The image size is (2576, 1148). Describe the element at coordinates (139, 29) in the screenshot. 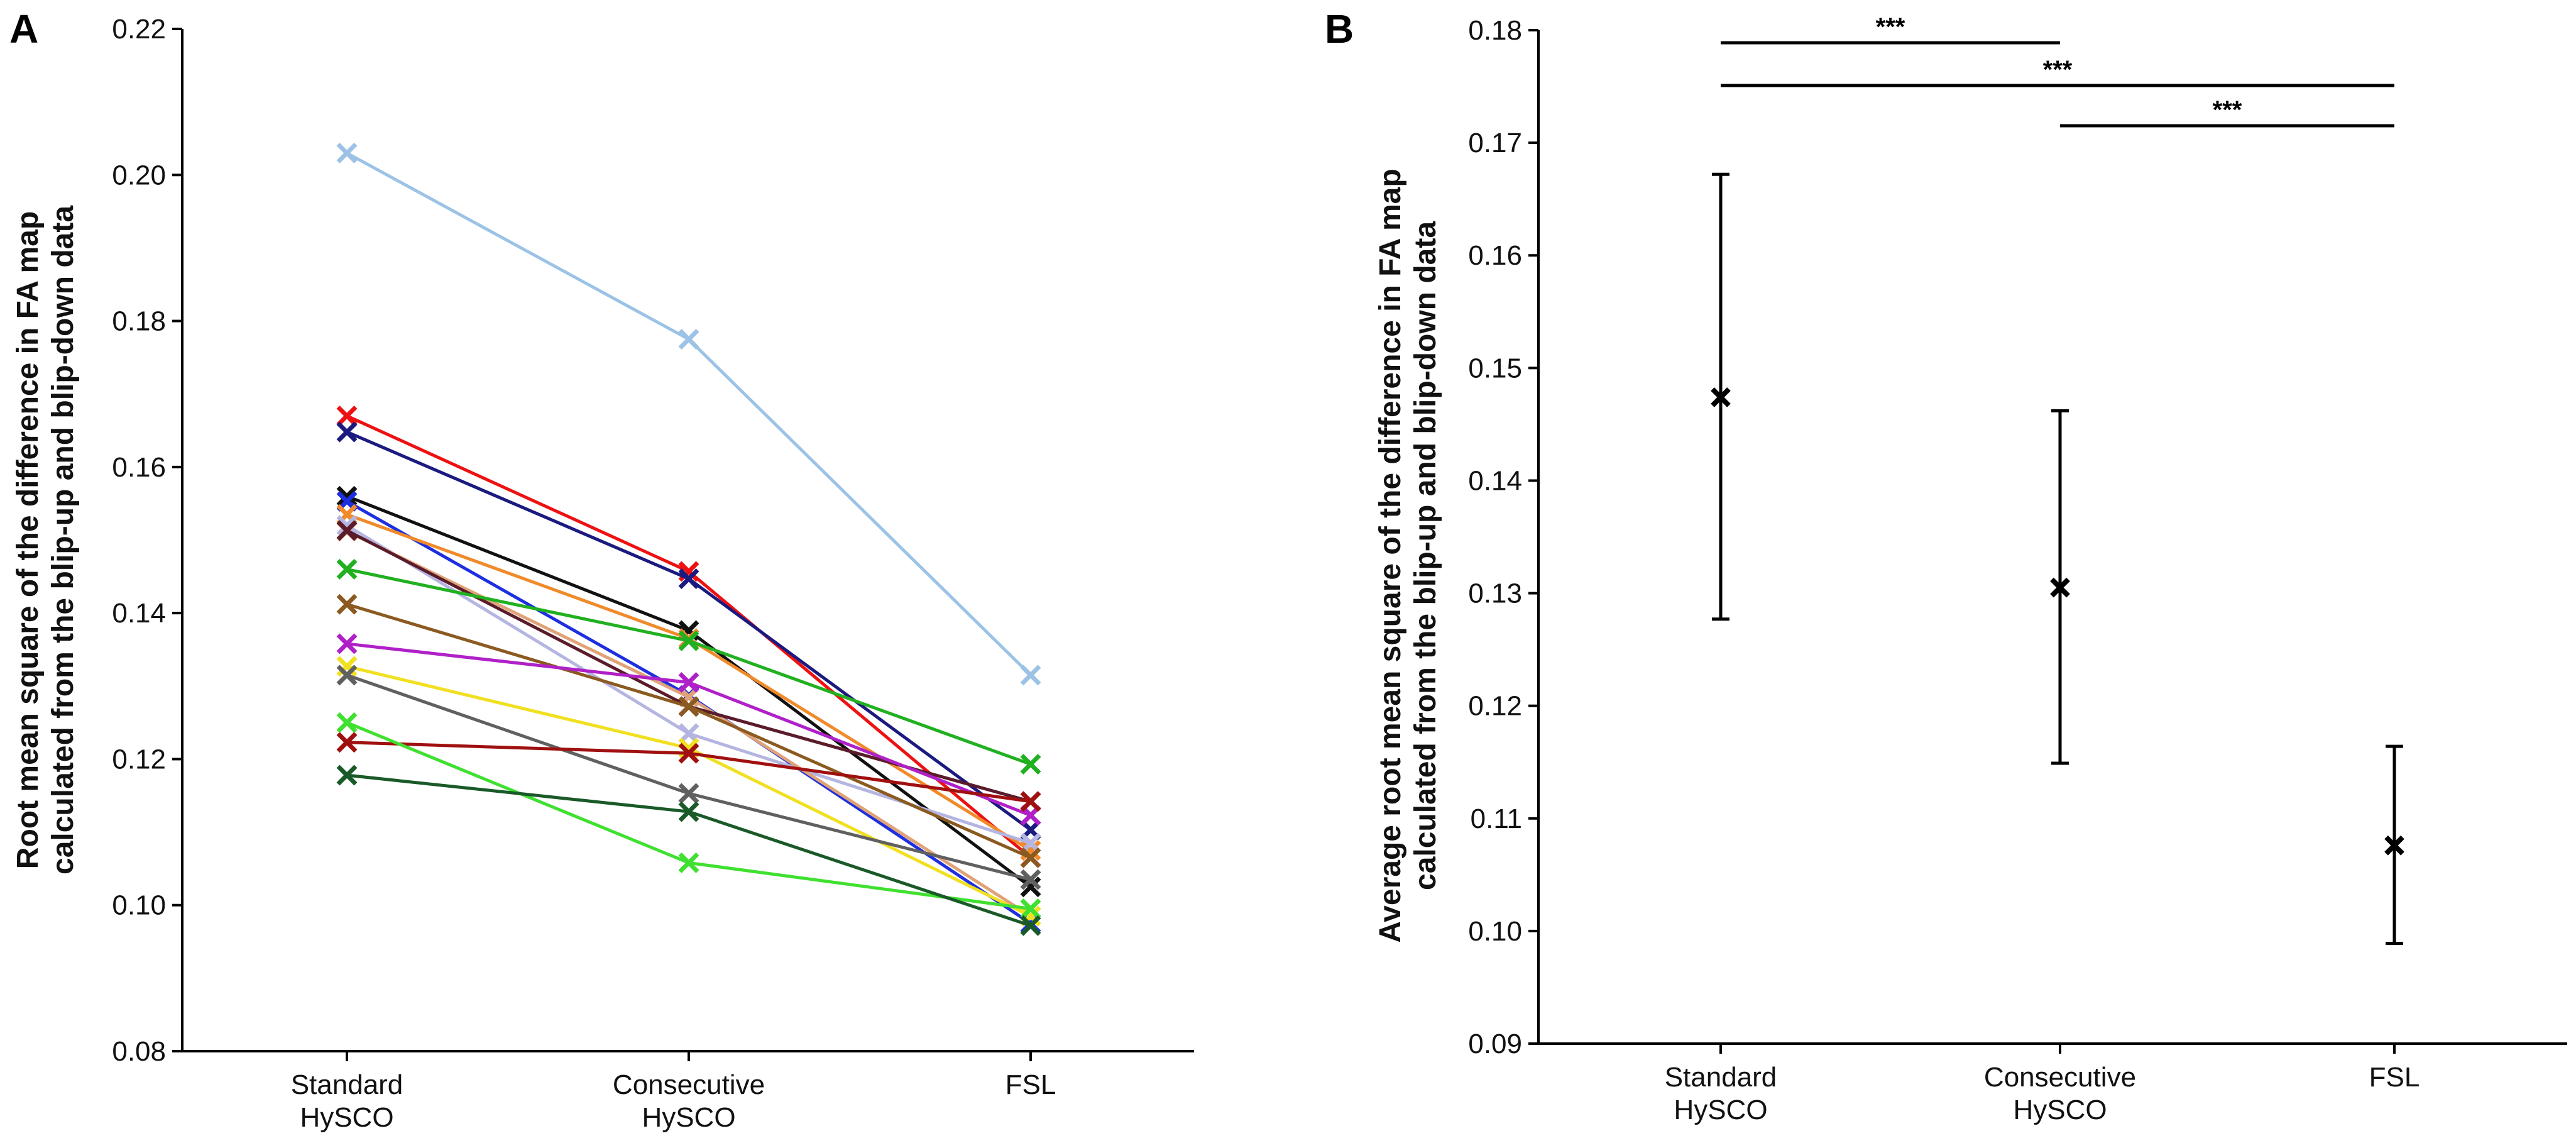

I see `y-tick-label-a: 0.22` at that location.